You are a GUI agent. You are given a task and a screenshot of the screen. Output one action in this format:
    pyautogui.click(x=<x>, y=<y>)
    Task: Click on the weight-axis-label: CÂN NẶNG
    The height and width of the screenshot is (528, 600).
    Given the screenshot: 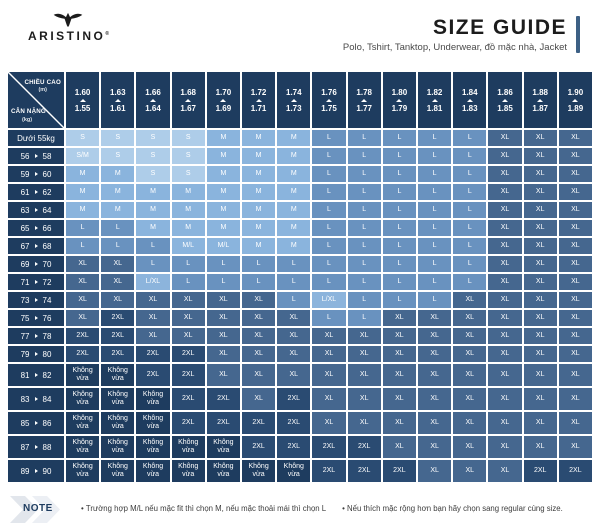 What is the action you would take?
    pyautogui.click(x=28, y=111)
    